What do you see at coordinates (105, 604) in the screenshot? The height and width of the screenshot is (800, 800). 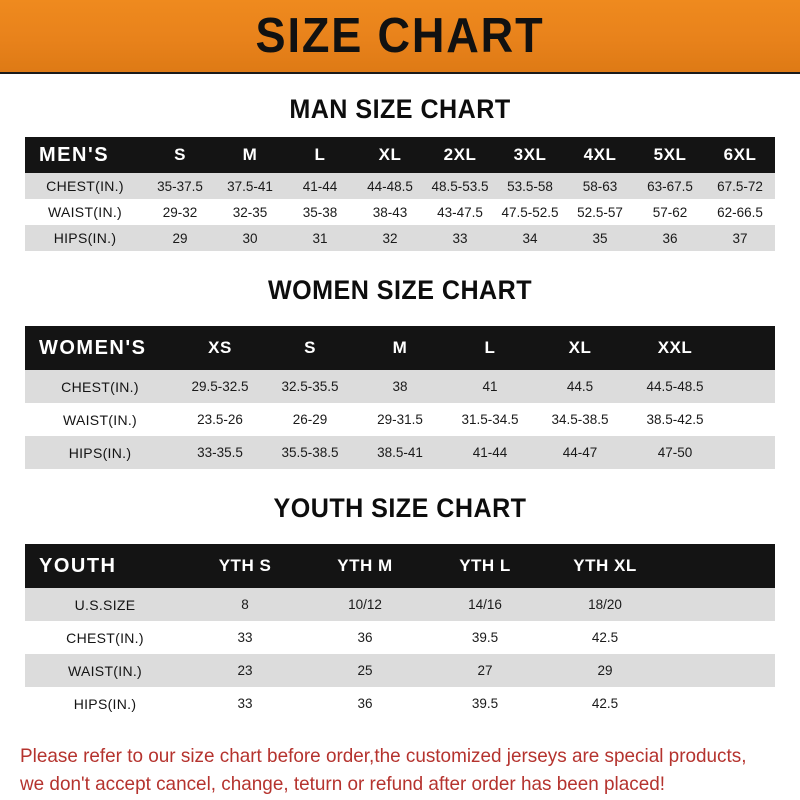 I see `row-label: U.S.SIZE` at bounding box center [105, 604].